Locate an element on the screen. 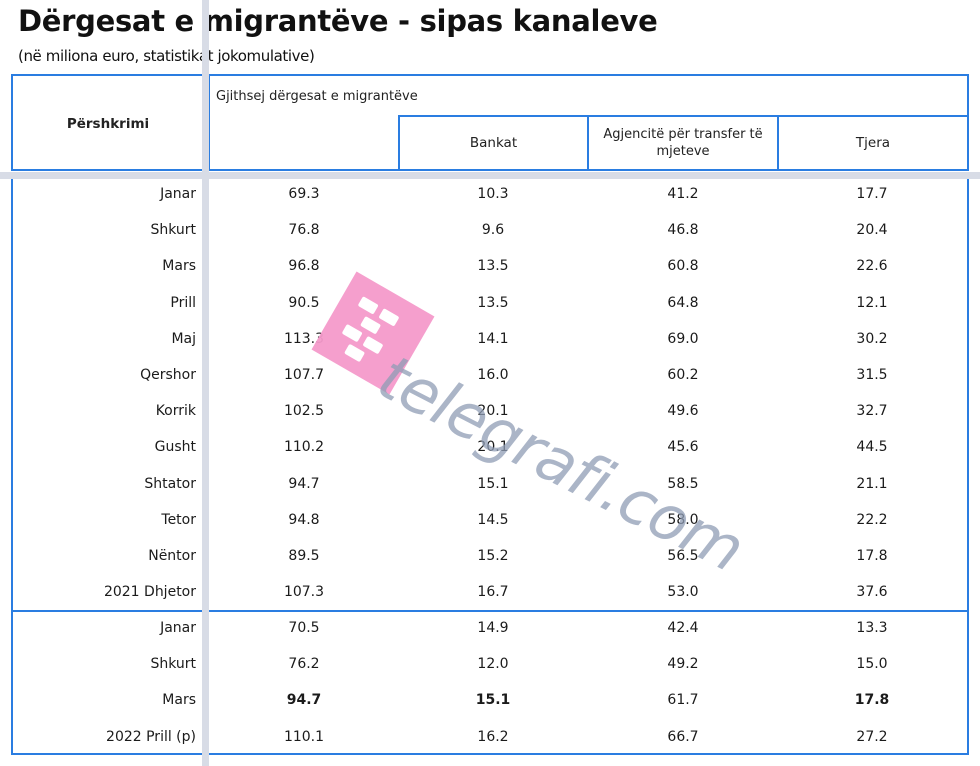  header-col-agjencite-label: Agjencitë për transfer të mjeteve is located at coordinates (683, 143).